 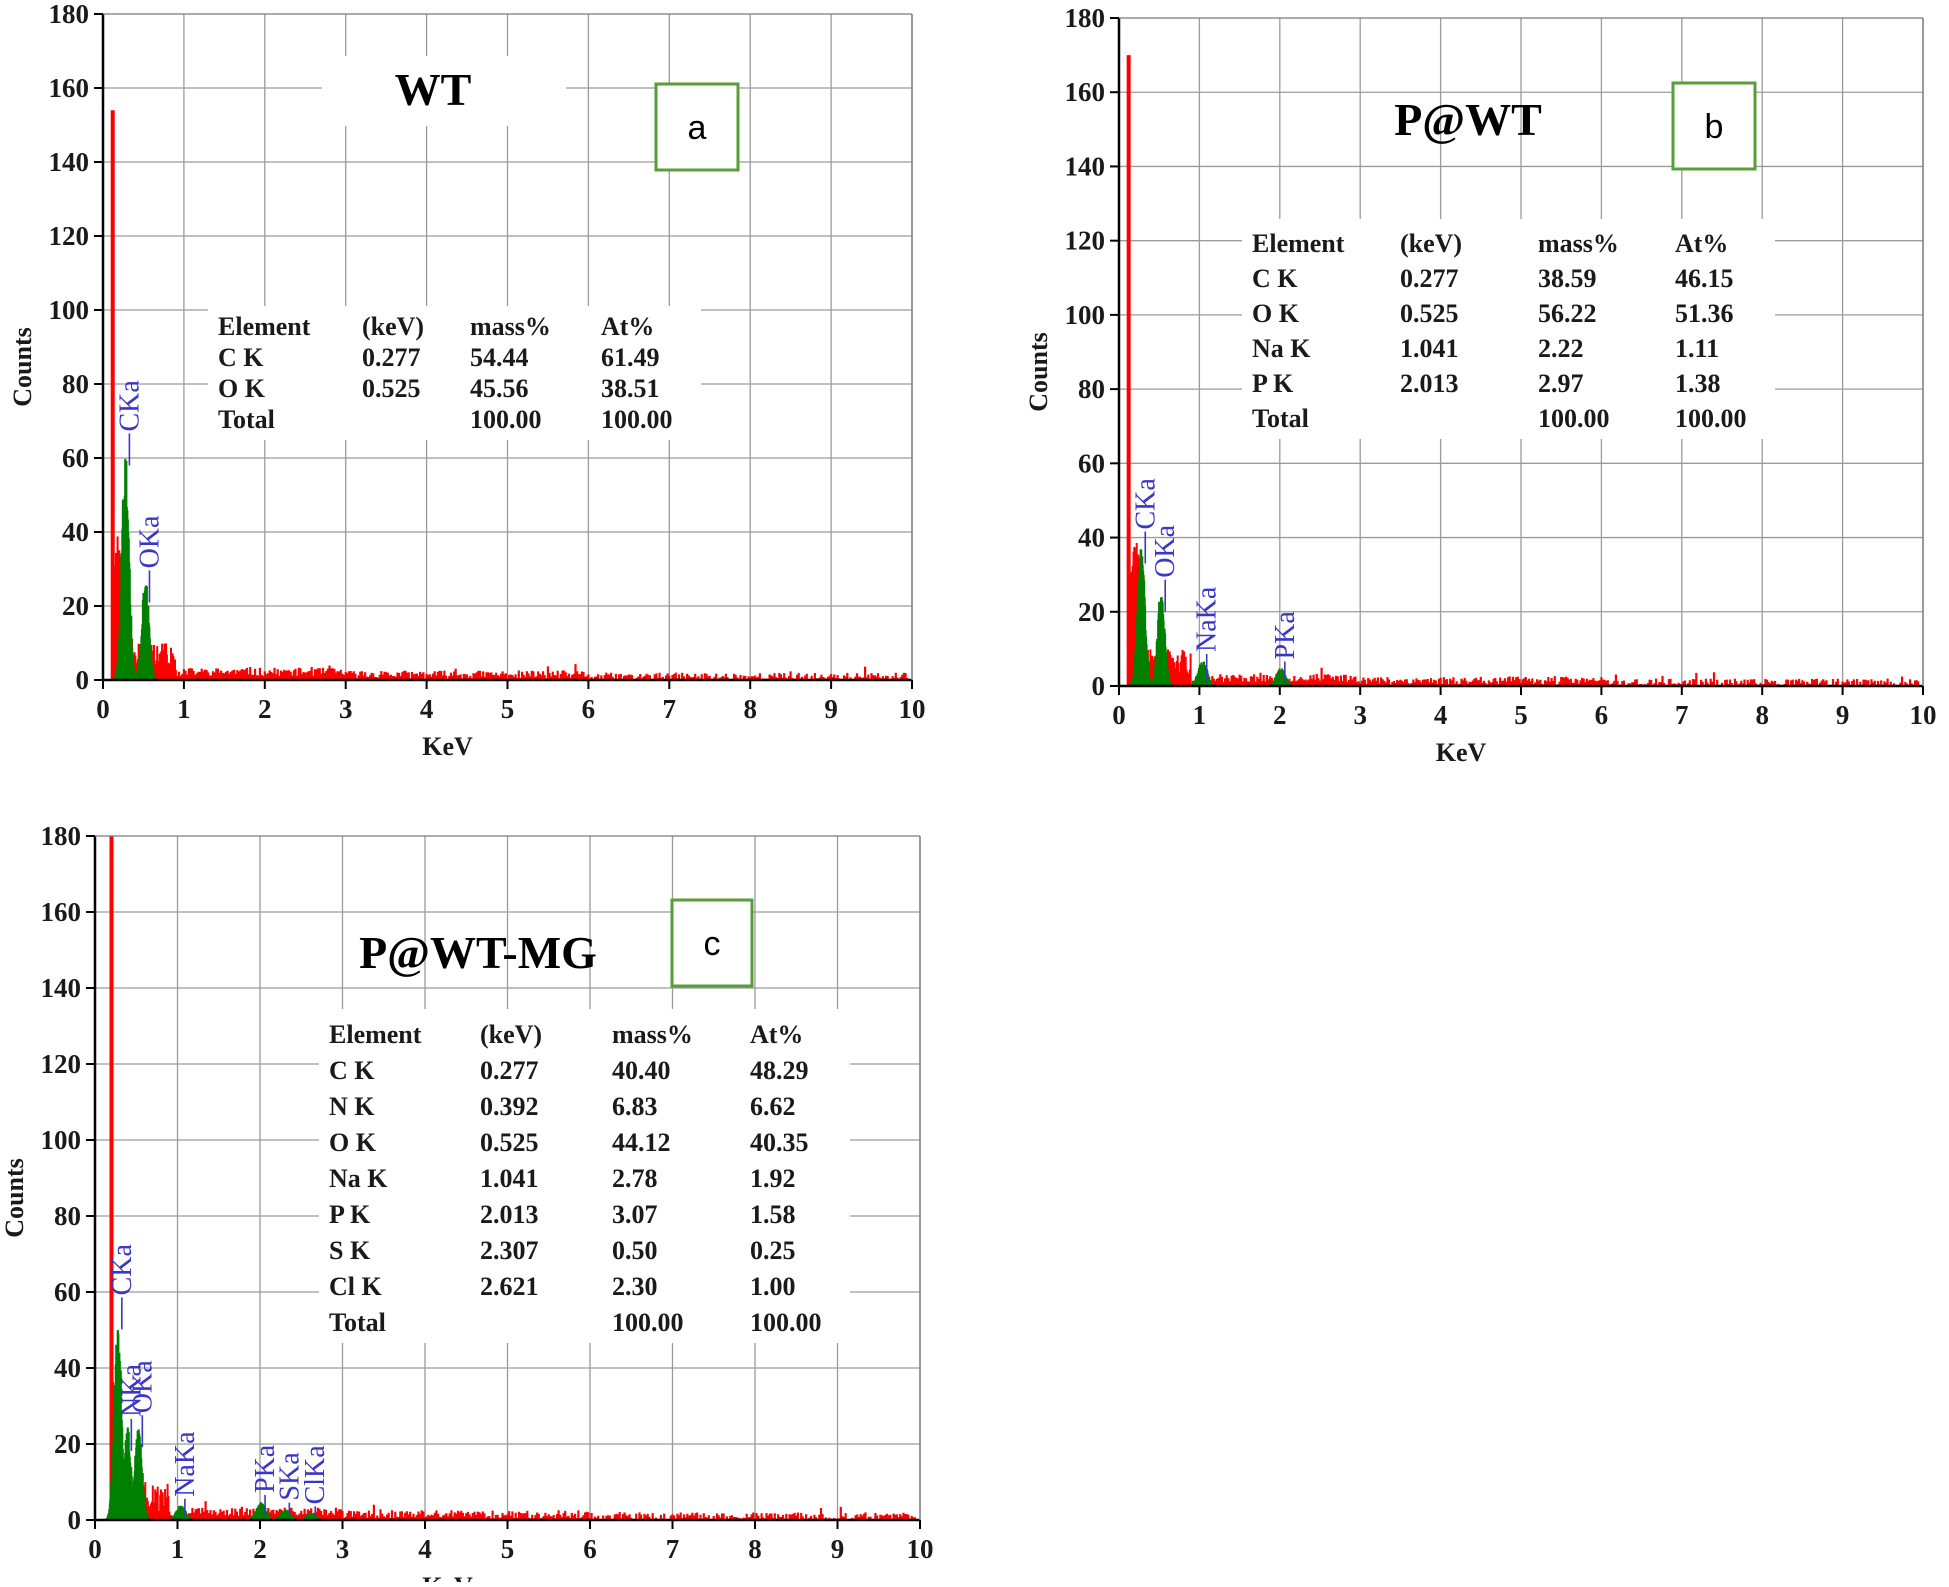 What do you see at coordinates (1697, 348) in the screenshot?
I see `table-cell: 1.11` at bounding box center [1697, 348].